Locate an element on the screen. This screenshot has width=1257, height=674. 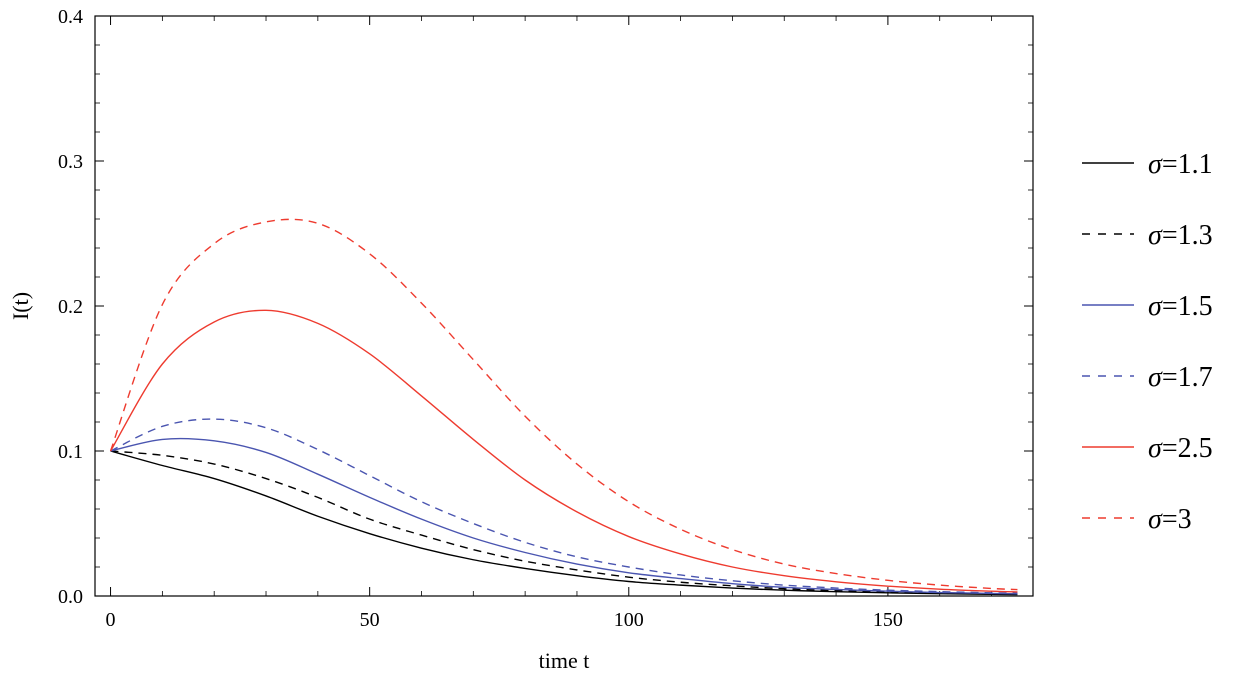
legend-label: σ=1.7 is located at coordinates (1180, 377).